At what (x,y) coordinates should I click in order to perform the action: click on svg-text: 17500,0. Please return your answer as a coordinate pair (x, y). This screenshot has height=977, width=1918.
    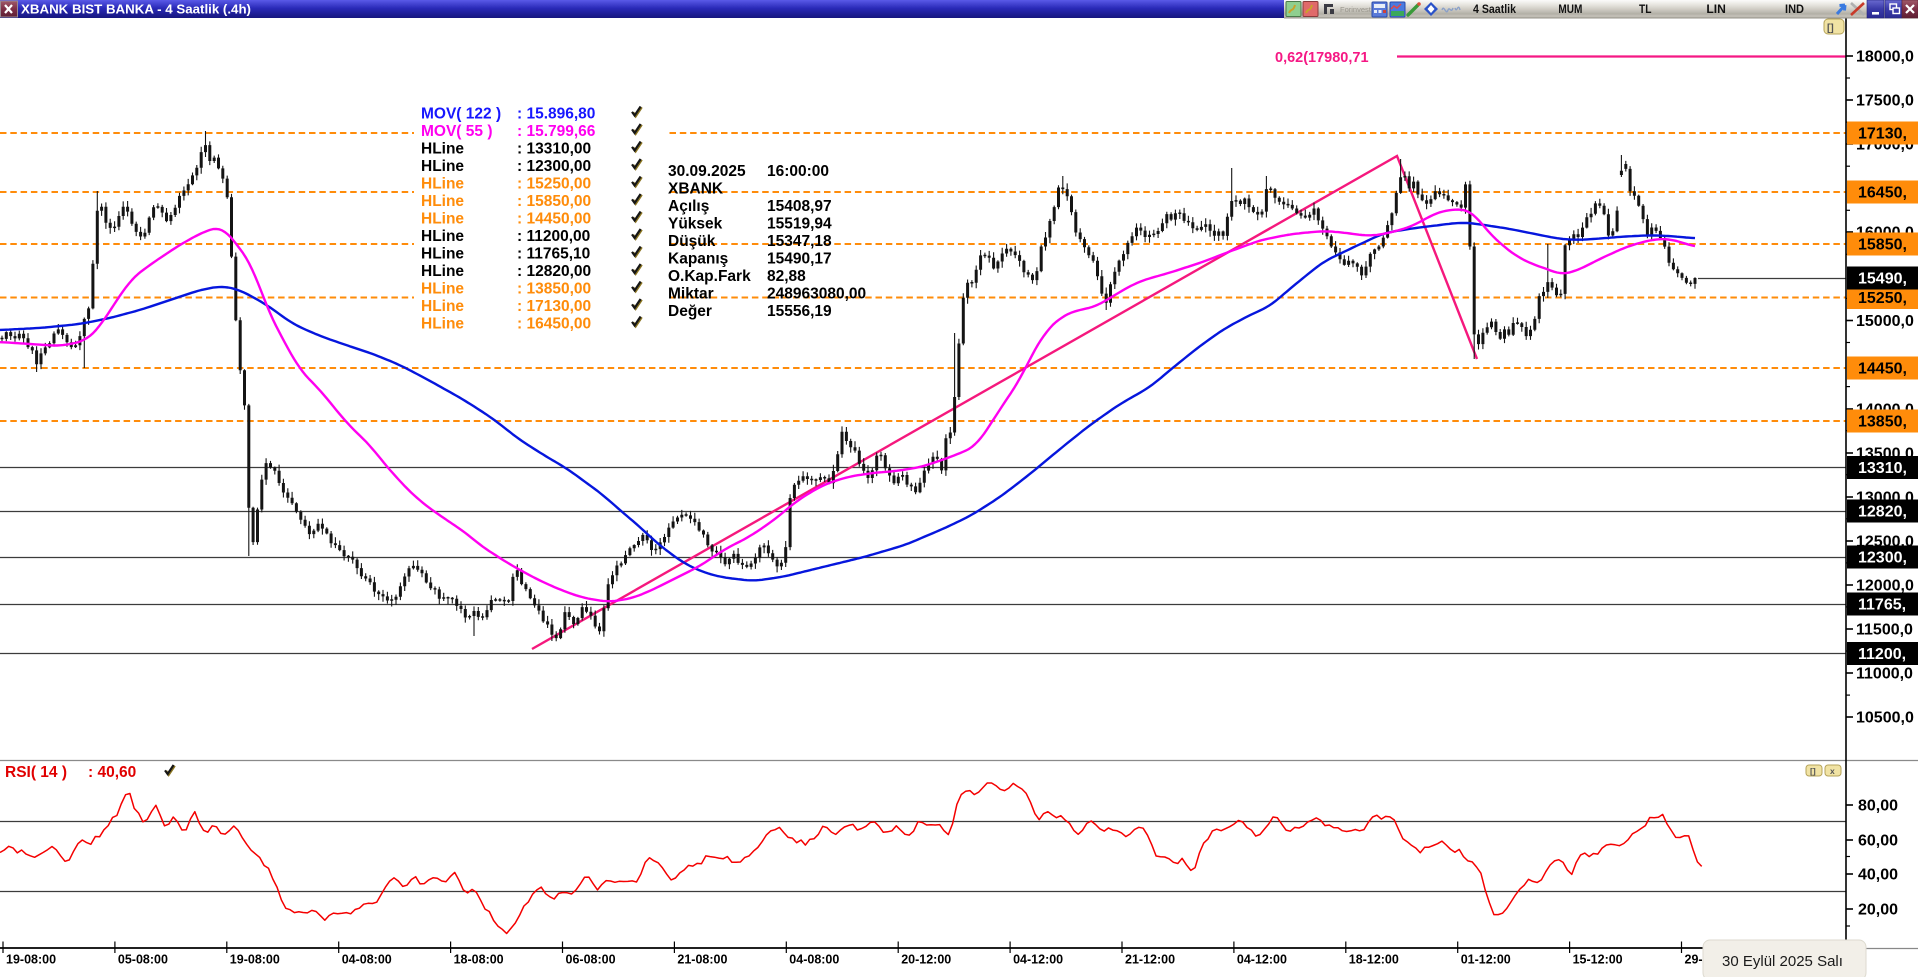
    Looking at the image, I should click on (1885, 101).